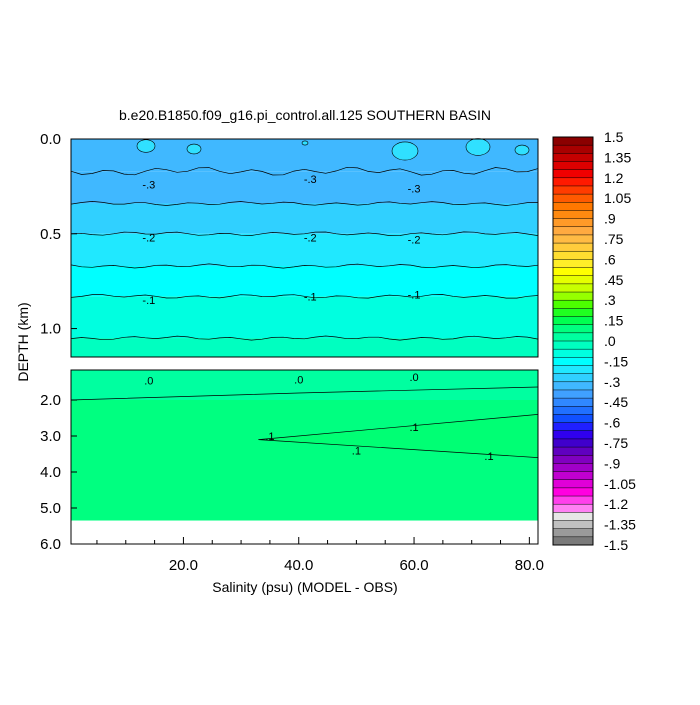 This screenshot has width=700, height=705. I want to click on y-axis-label: DEPTH (km), so click(23, 341).